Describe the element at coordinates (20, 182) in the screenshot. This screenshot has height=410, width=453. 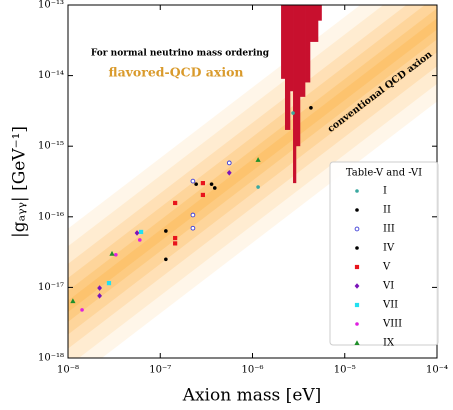
I see `y-axis-label: |gₐᵧᵧ| [GeV⁻¹]` at that location.